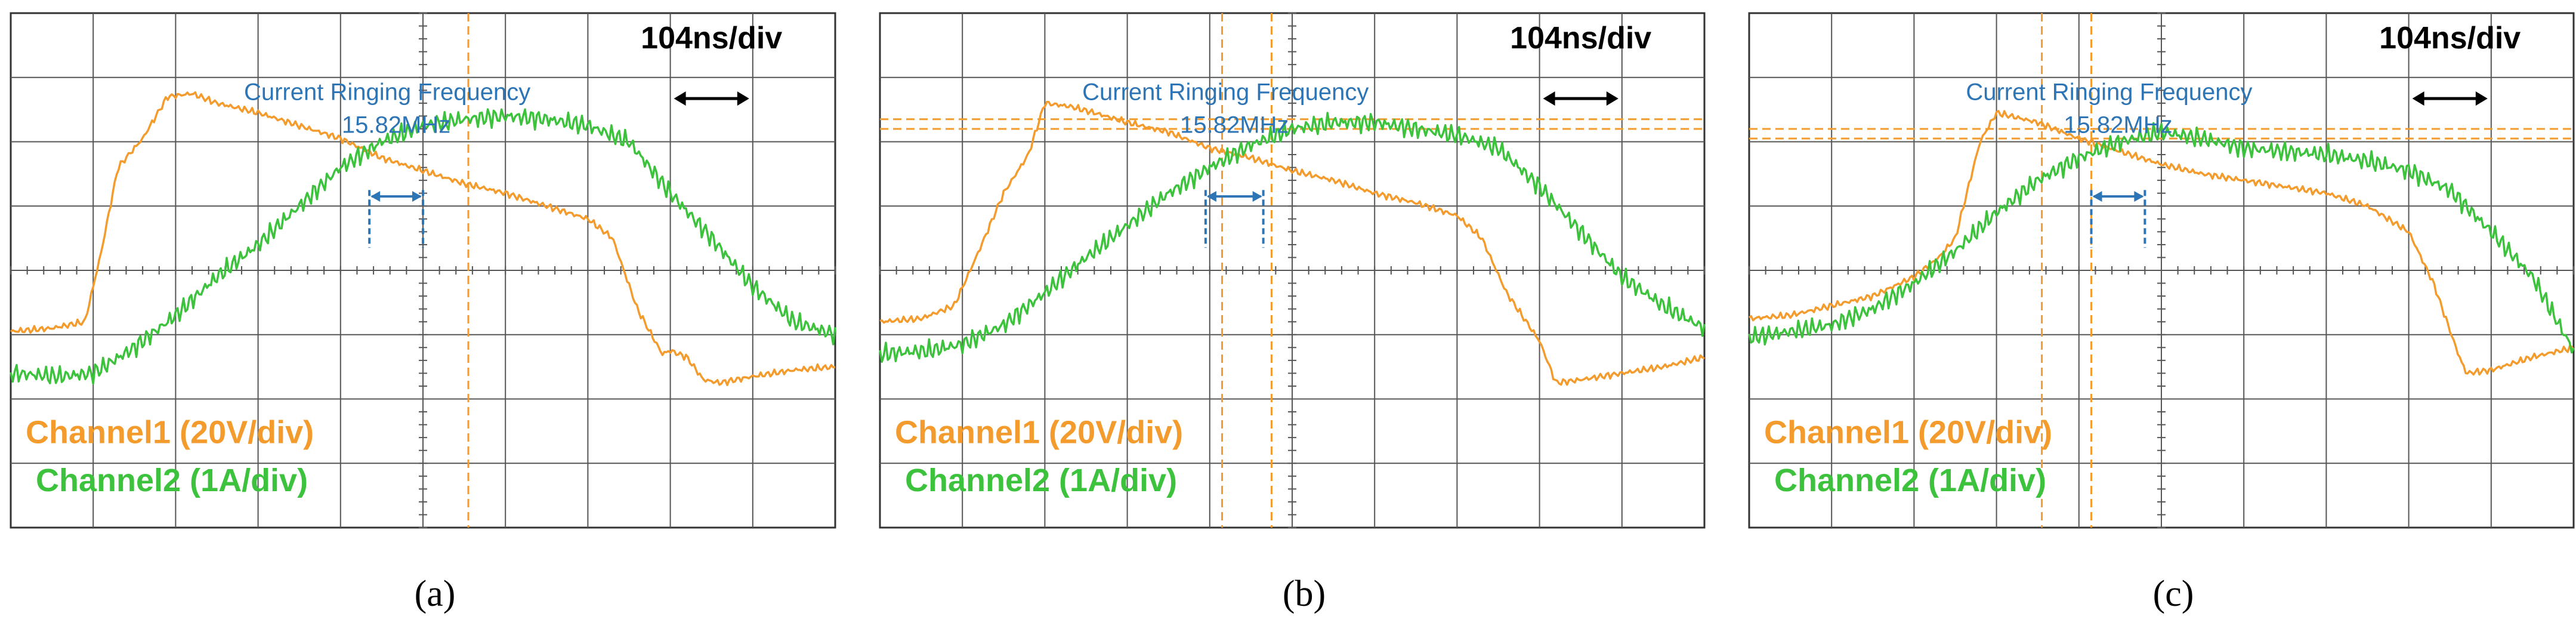 This screenshot has width=2576, height=638. What do you see at coordinates (435, 594) in the screenshot?
I see `panel-label: (a)` at bounding box center [435, 594].